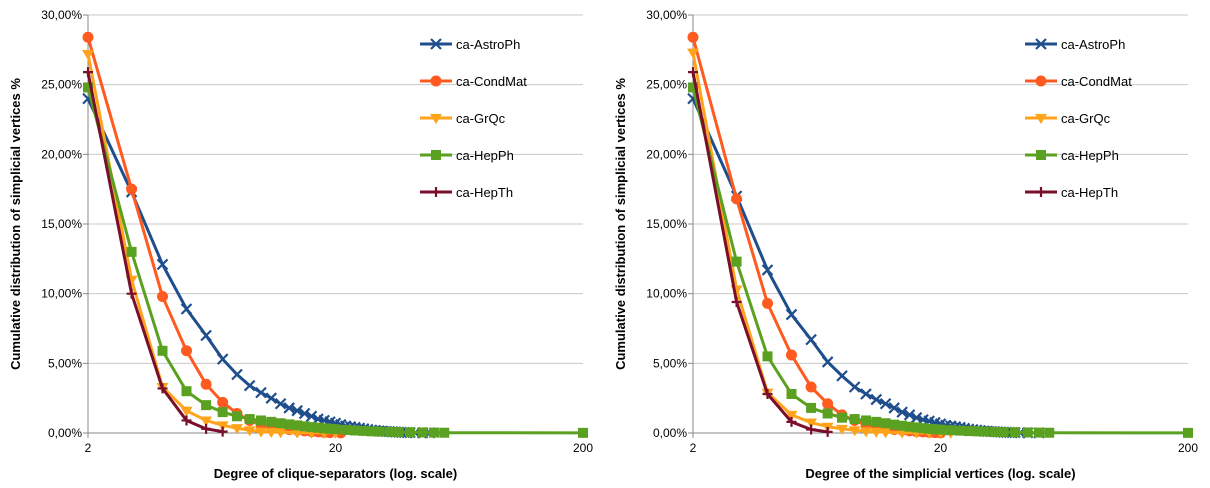 The height and width of the screenshot is (488, 1210). I want to click on y-tick-label: 5,00%, so click(65, 363).